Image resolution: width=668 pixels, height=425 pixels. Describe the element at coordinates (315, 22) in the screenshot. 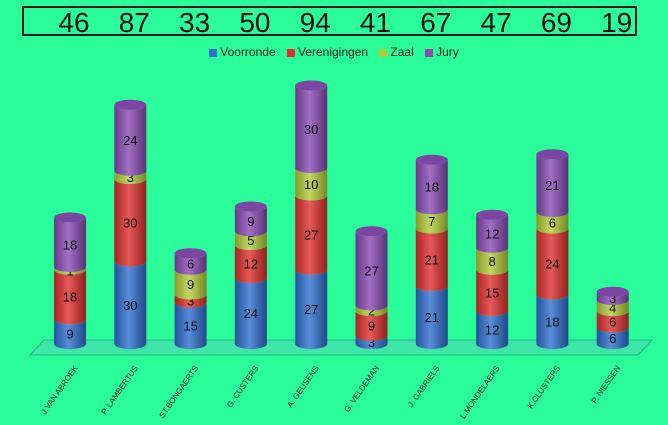

I see `total-value: 94` at that location.